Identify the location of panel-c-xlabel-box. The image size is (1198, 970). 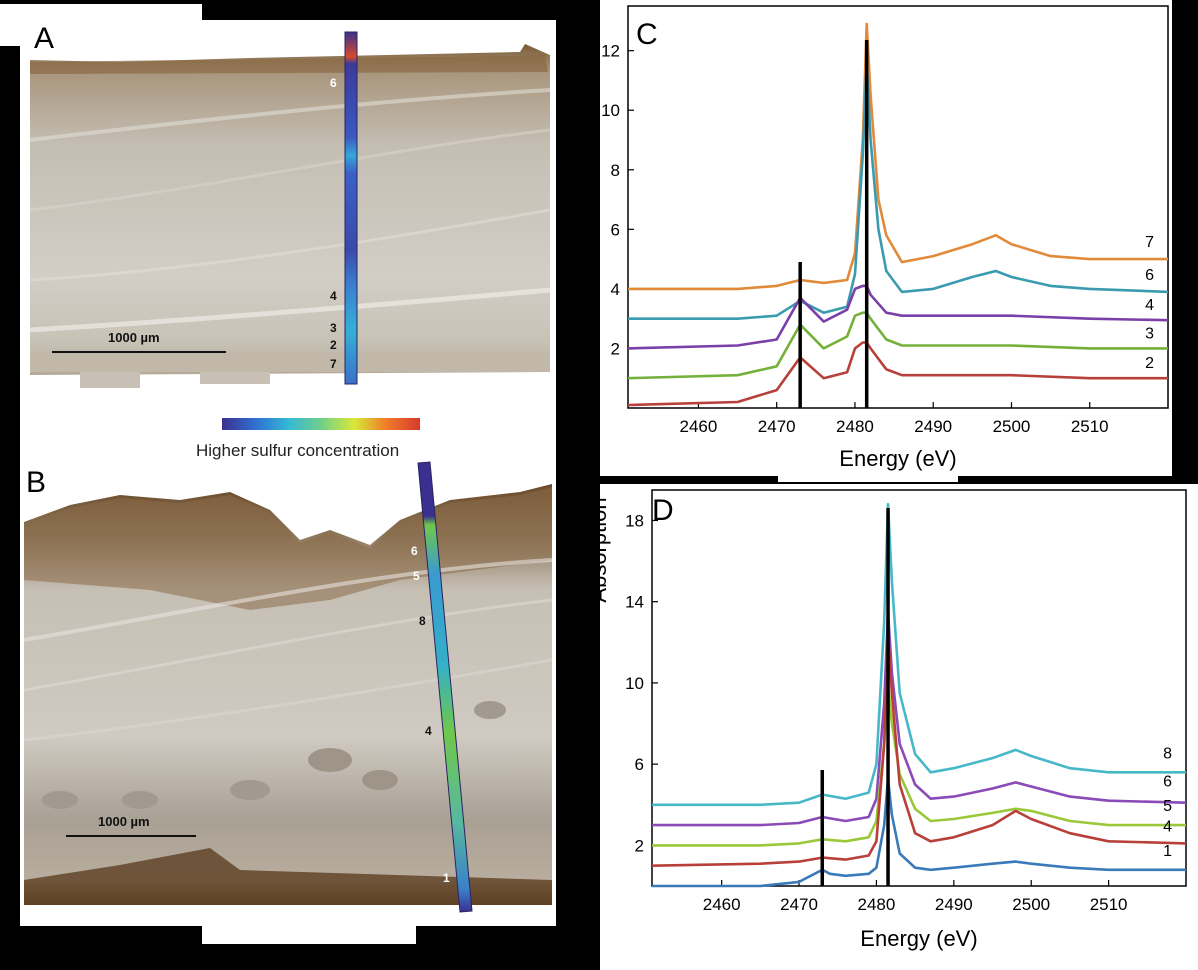
(868, 479).